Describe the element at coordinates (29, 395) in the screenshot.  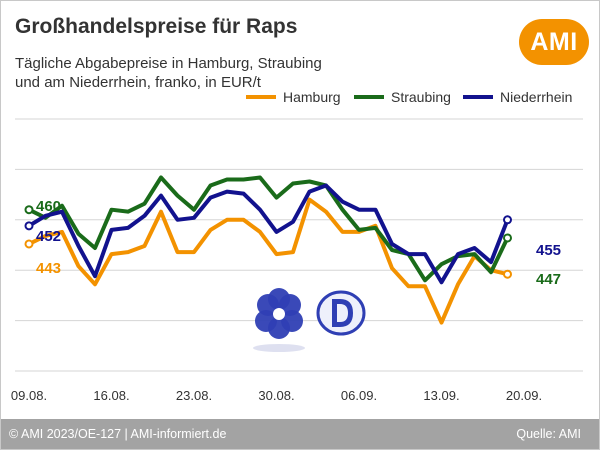
I see `x-tick-label: 09.08.` at that location.